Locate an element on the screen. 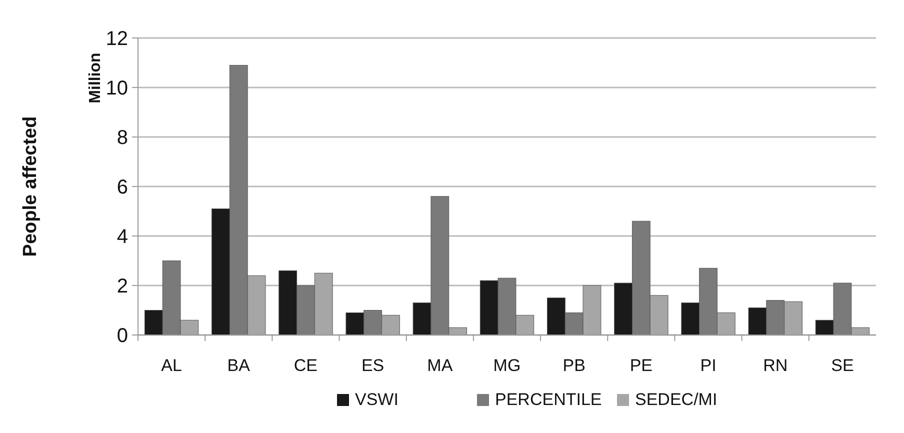 This screenshot has height=433, width=904. x-tick-label: PE is located at coordinates (641, 365).